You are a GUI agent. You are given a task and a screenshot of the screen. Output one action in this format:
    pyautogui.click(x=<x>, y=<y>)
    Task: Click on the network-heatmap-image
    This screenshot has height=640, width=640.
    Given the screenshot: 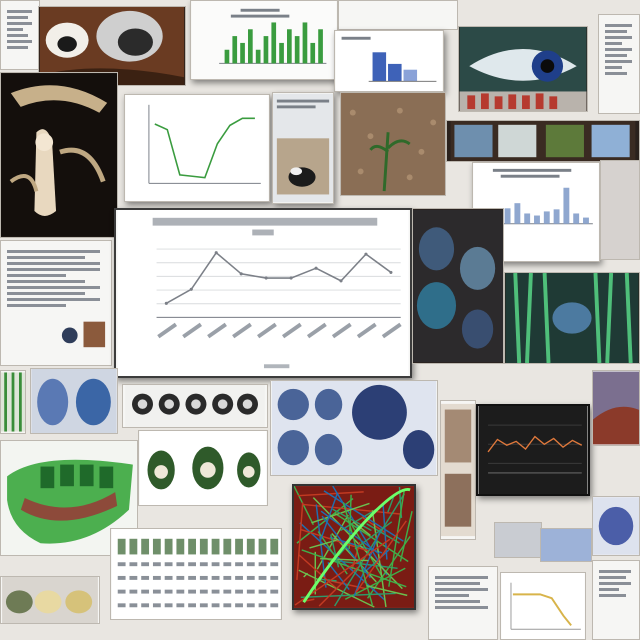 What is the action you would take?
    pyautogui.click(x=354, y=547)
    